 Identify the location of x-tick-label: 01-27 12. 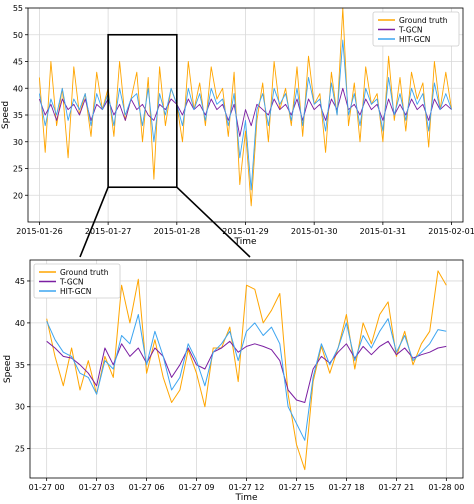
(247, 487).